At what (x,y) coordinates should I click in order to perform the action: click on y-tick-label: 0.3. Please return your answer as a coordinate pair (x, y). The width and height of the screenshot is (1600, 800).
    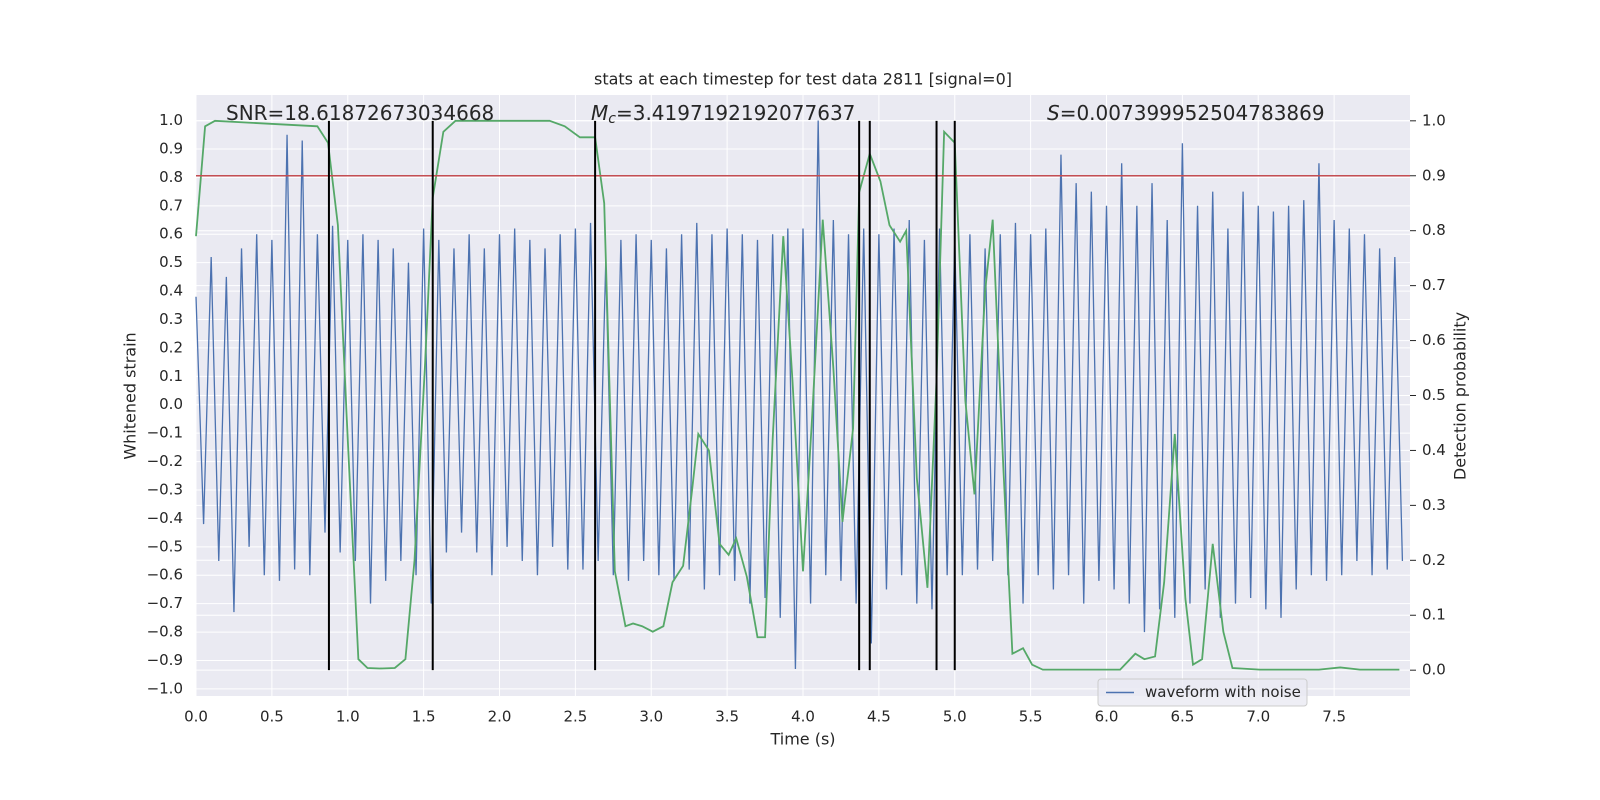
    Looking at the image, I should click on (171, 319).